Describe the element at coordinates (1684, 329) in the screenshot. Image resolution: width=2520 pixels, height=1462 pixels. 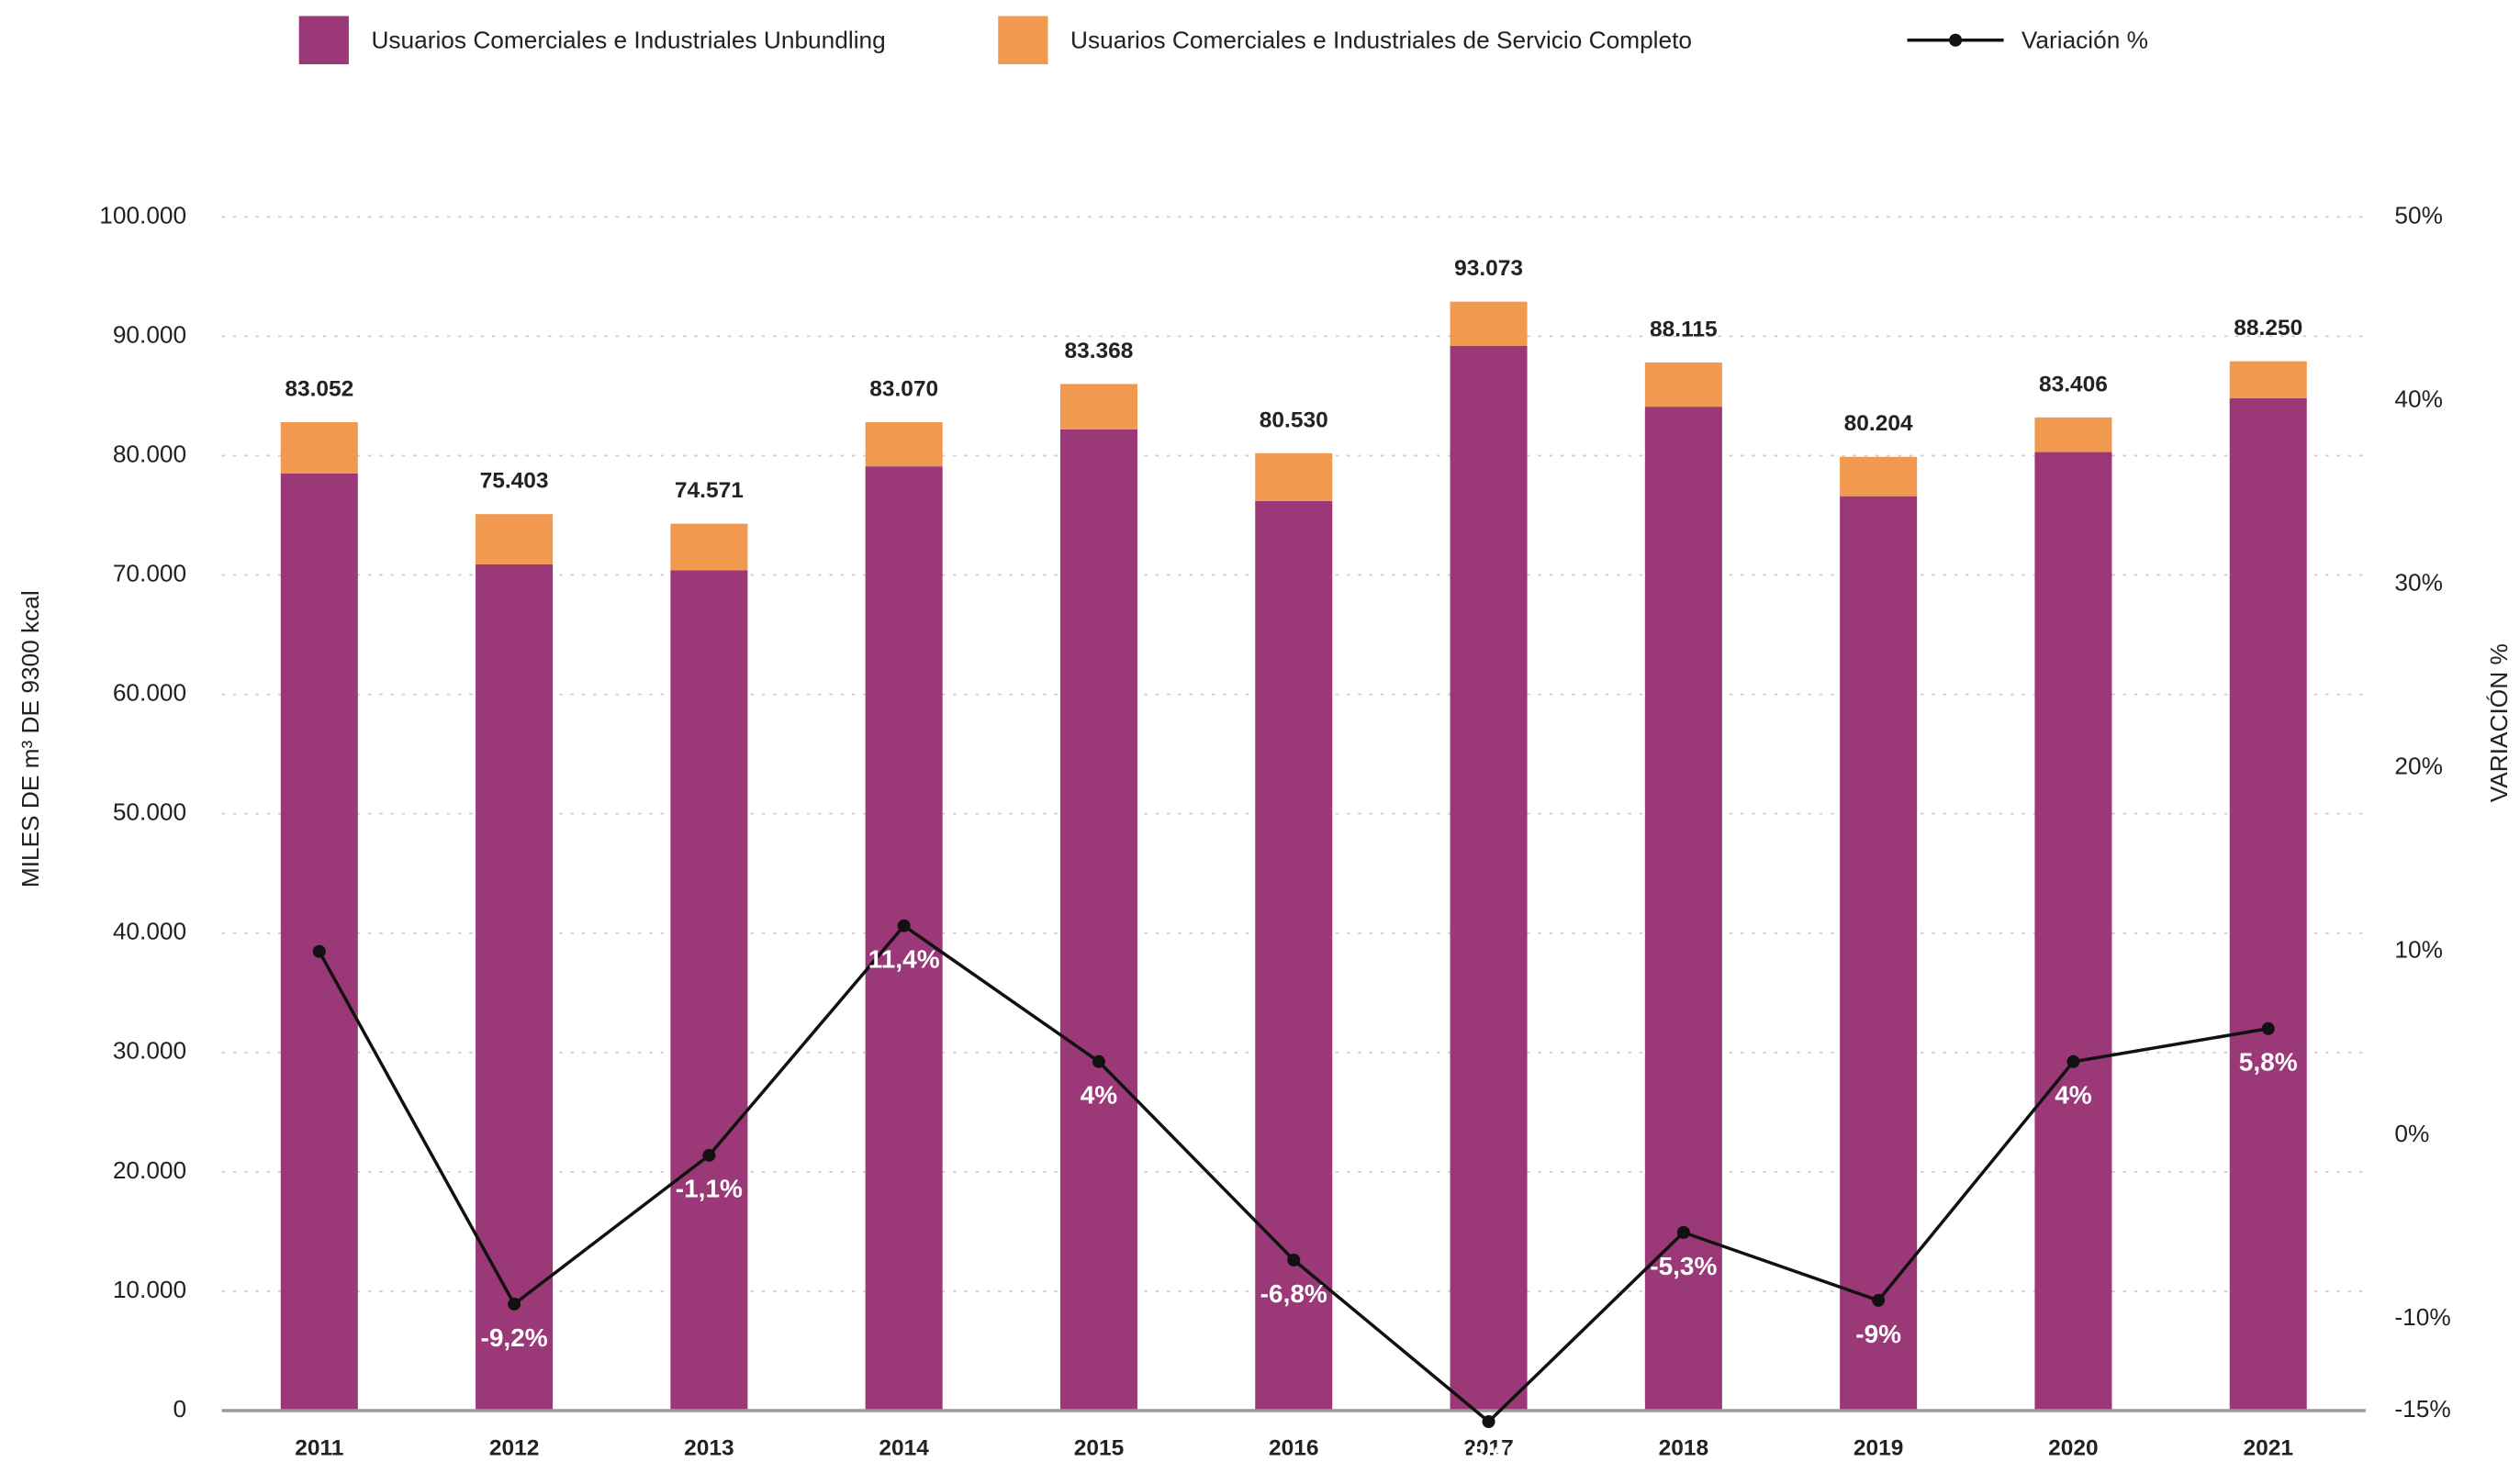
I see `total-label: 88.115` at that location.